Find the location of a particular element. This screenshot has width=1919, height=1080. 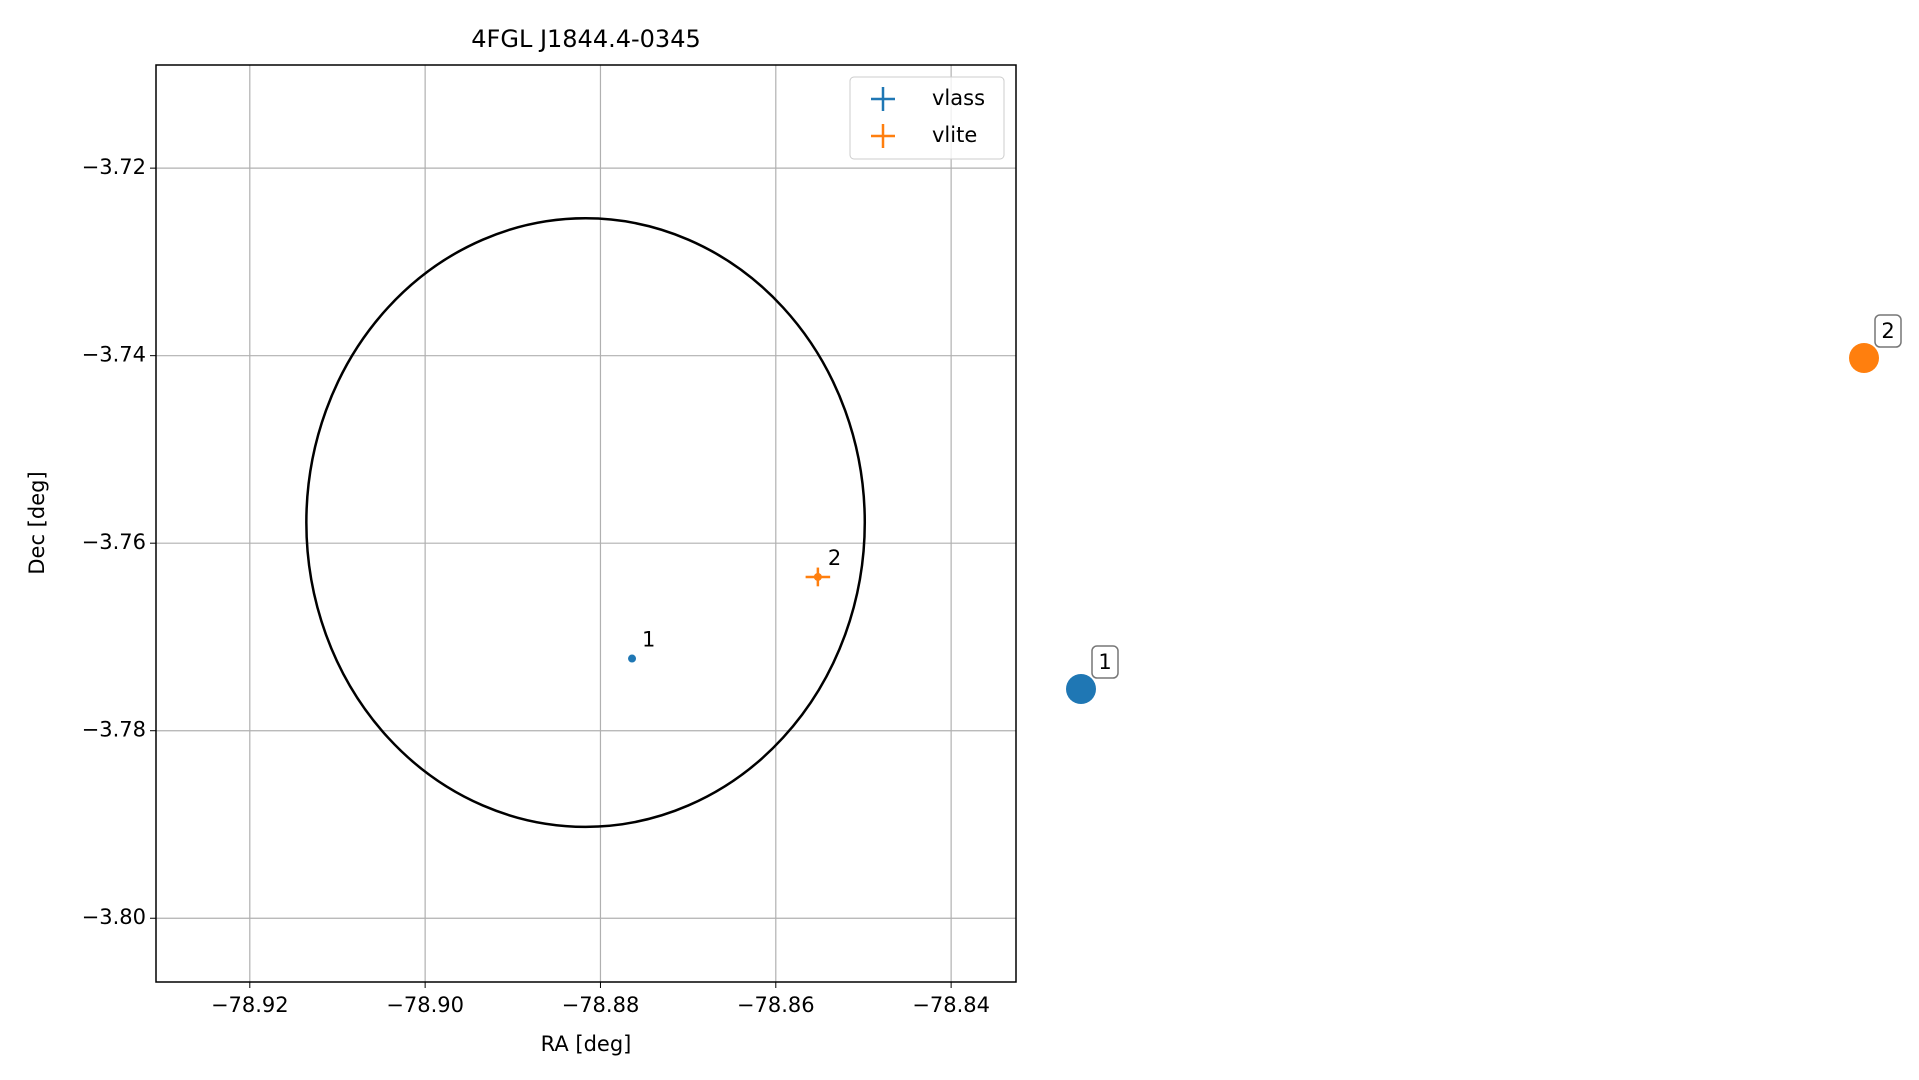

x-tick-label: −78.90 is located at coordinates (425, 1005).